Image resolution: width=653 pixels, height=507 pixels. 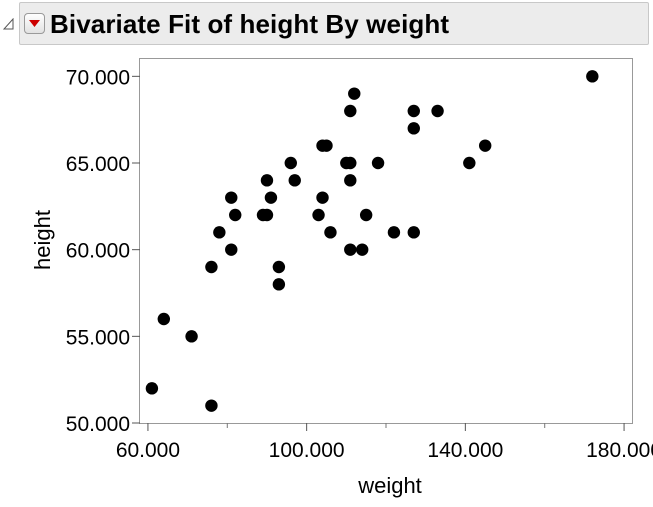 What do you see at coordinates (98, 424) in the screenshot?
I see `y-tick-label: 50.000` at bounding box center [98, 424].